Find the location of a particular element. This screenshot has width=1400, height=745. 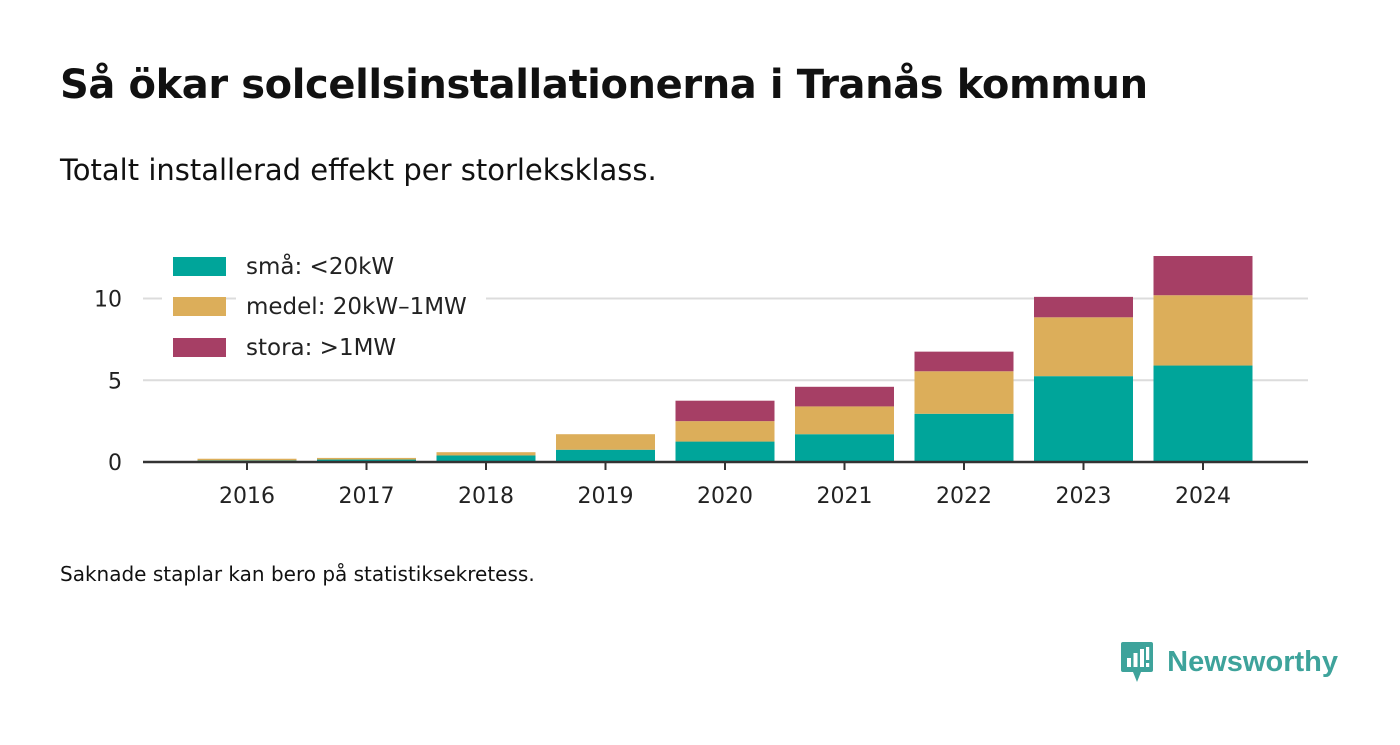

x-tick-label: 2023 is located at coordinates (1084, 496).